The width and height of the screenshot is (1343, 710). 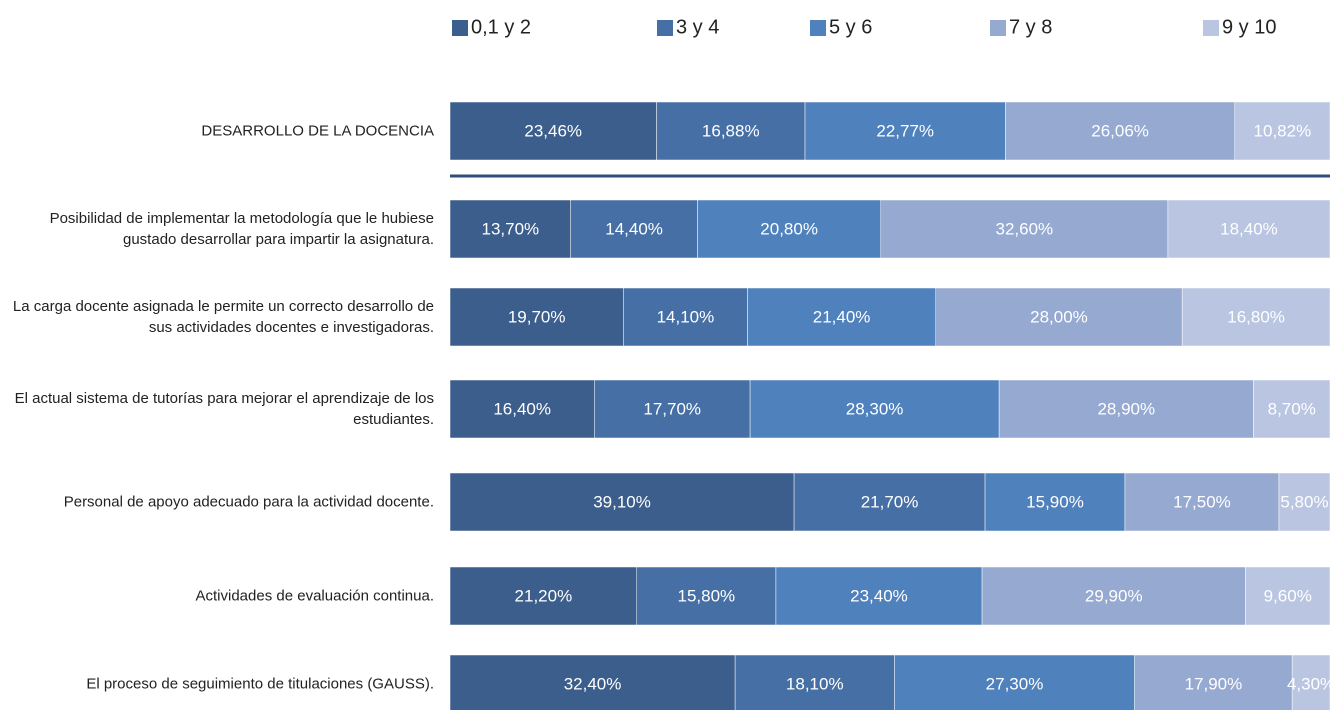 I want to click on data-label: 21,20%, so click(x=544, y=595).